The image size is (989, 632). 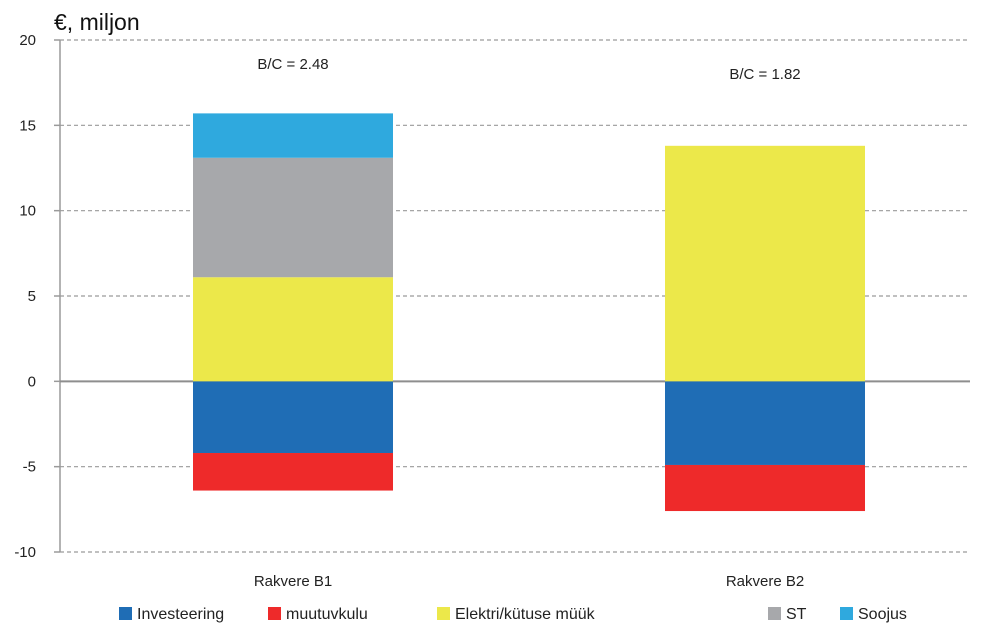 What do you see at coordinates (27, 125) in the screenshot?
I see `y-tick-label: 15` at bounding box center [27, 125].